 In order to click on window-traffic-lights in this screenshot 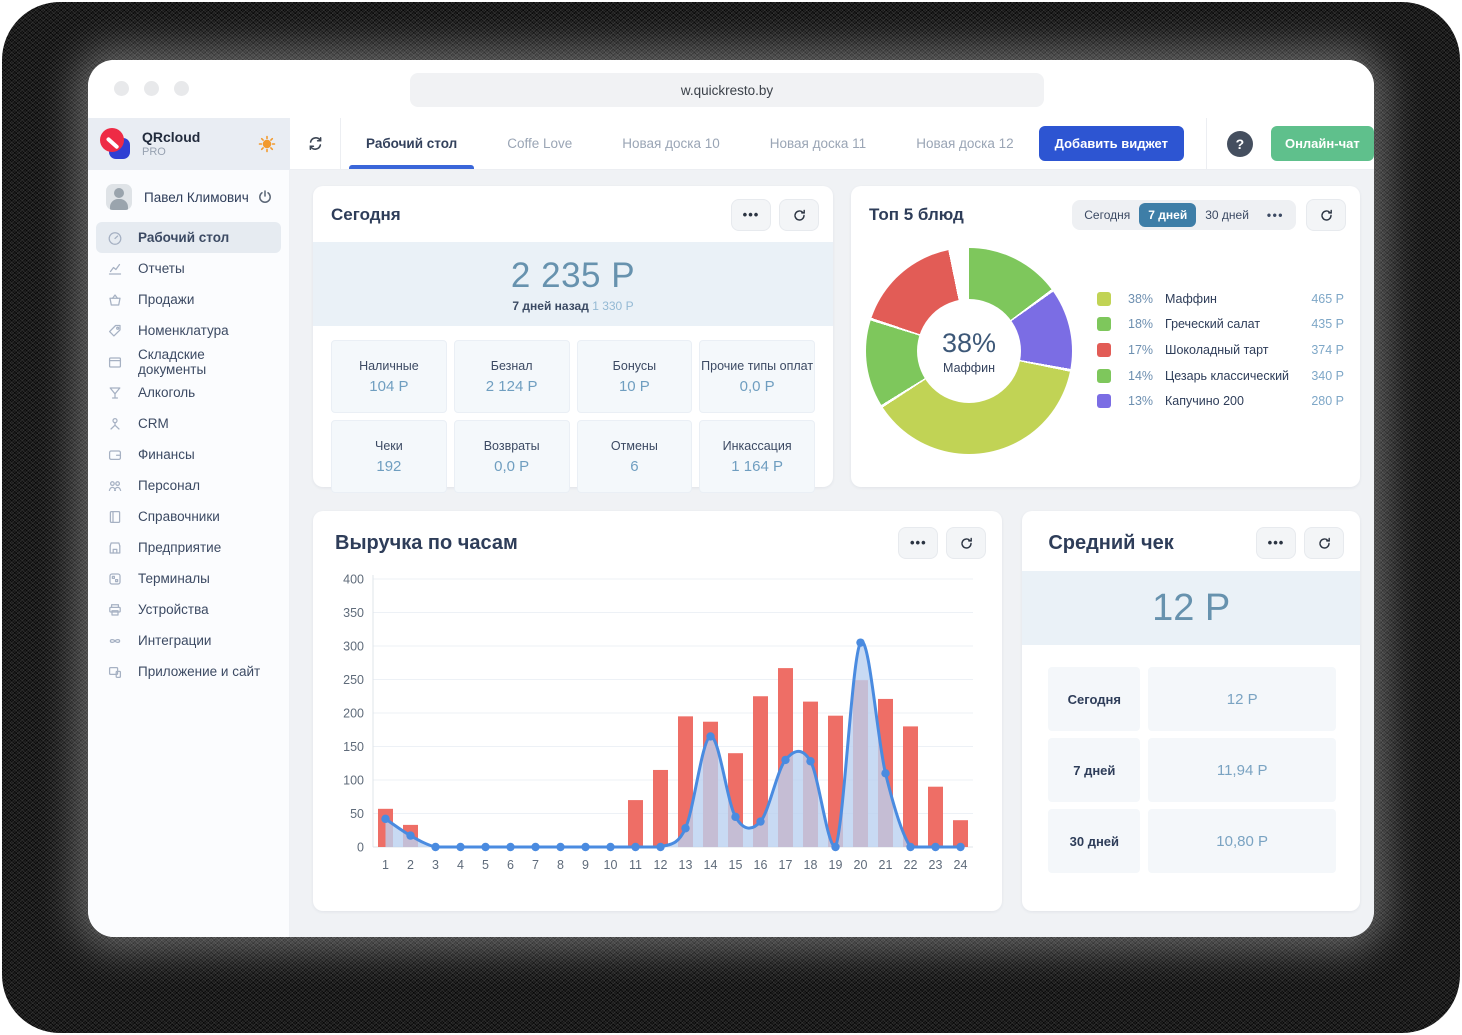, I will do `click(151, 88)`.